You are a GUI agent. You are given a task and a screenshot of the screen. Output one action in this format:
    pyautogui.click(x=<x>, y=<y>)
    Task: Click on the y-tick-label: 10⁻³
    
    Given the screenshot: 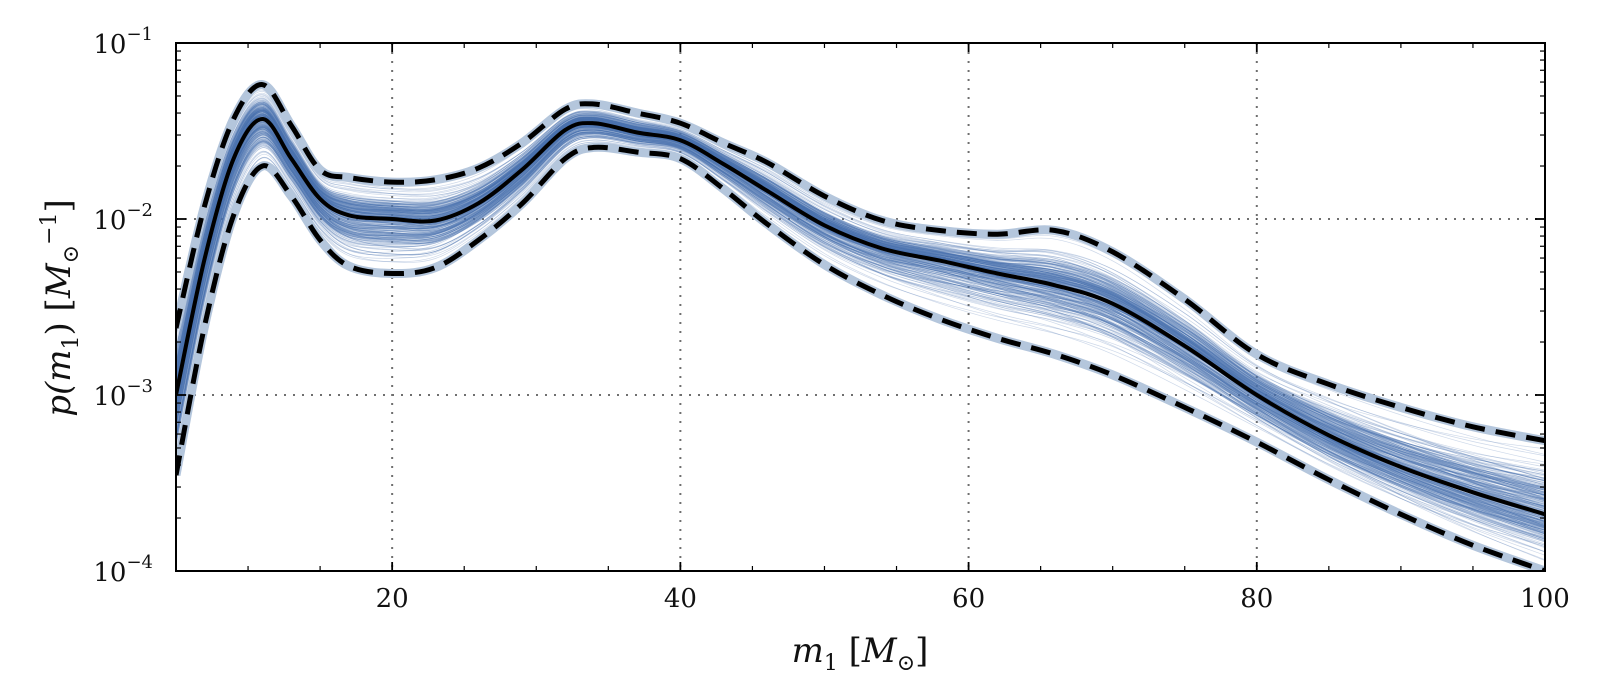 What is the action you would take?
    pyautogui.click(x=123, y=394)
    